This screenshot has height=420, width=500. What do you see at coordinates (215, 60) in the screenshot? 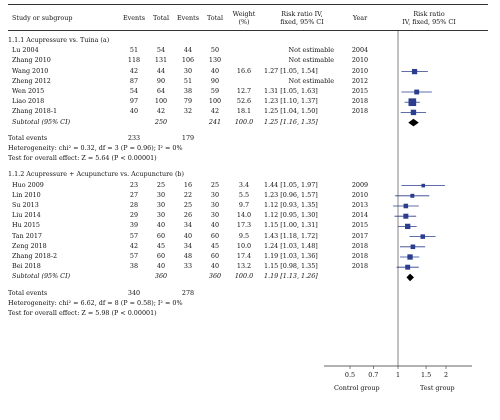
I see `ctl-total: 130` at bounding box center [215, 60].